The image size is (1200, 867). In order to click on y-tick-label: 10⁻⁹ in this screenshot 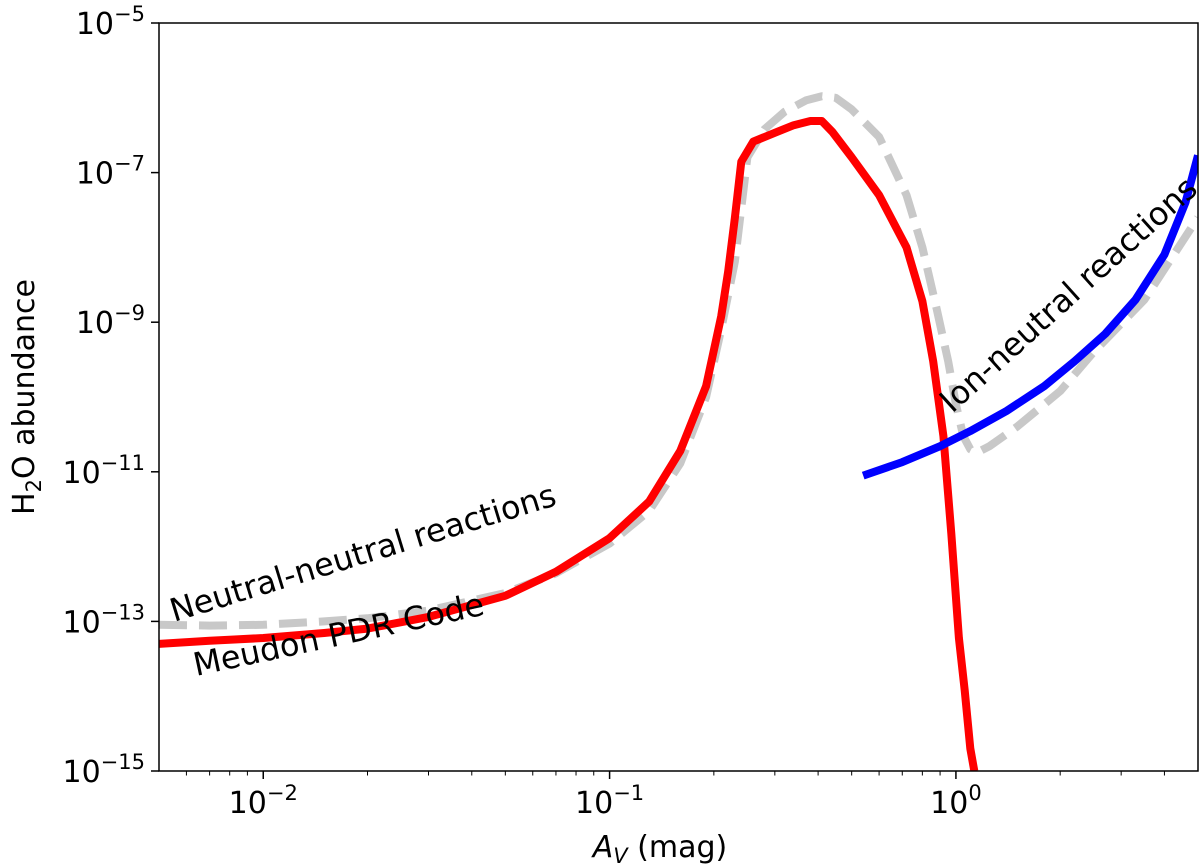, I will do `click(110, 321)`.